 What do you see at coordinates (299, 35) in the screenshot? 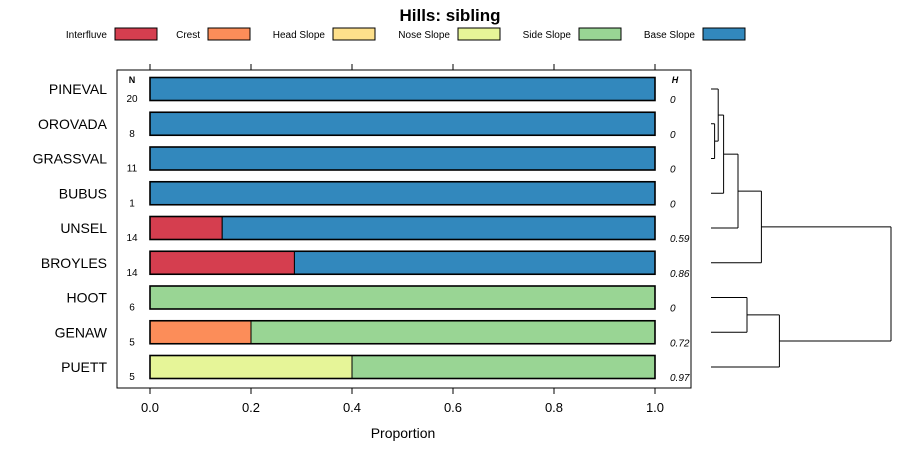
I see `legend-label: Head Slope` at bounding box center [299, 35].